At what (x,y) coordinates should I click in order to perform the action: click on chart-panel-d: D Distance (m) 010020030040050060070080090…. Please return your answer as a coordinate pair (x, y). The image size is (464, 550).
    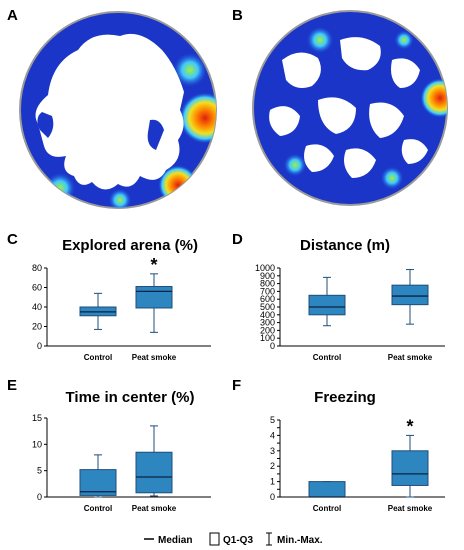
    Looking at the image, I should click on (338, 296).